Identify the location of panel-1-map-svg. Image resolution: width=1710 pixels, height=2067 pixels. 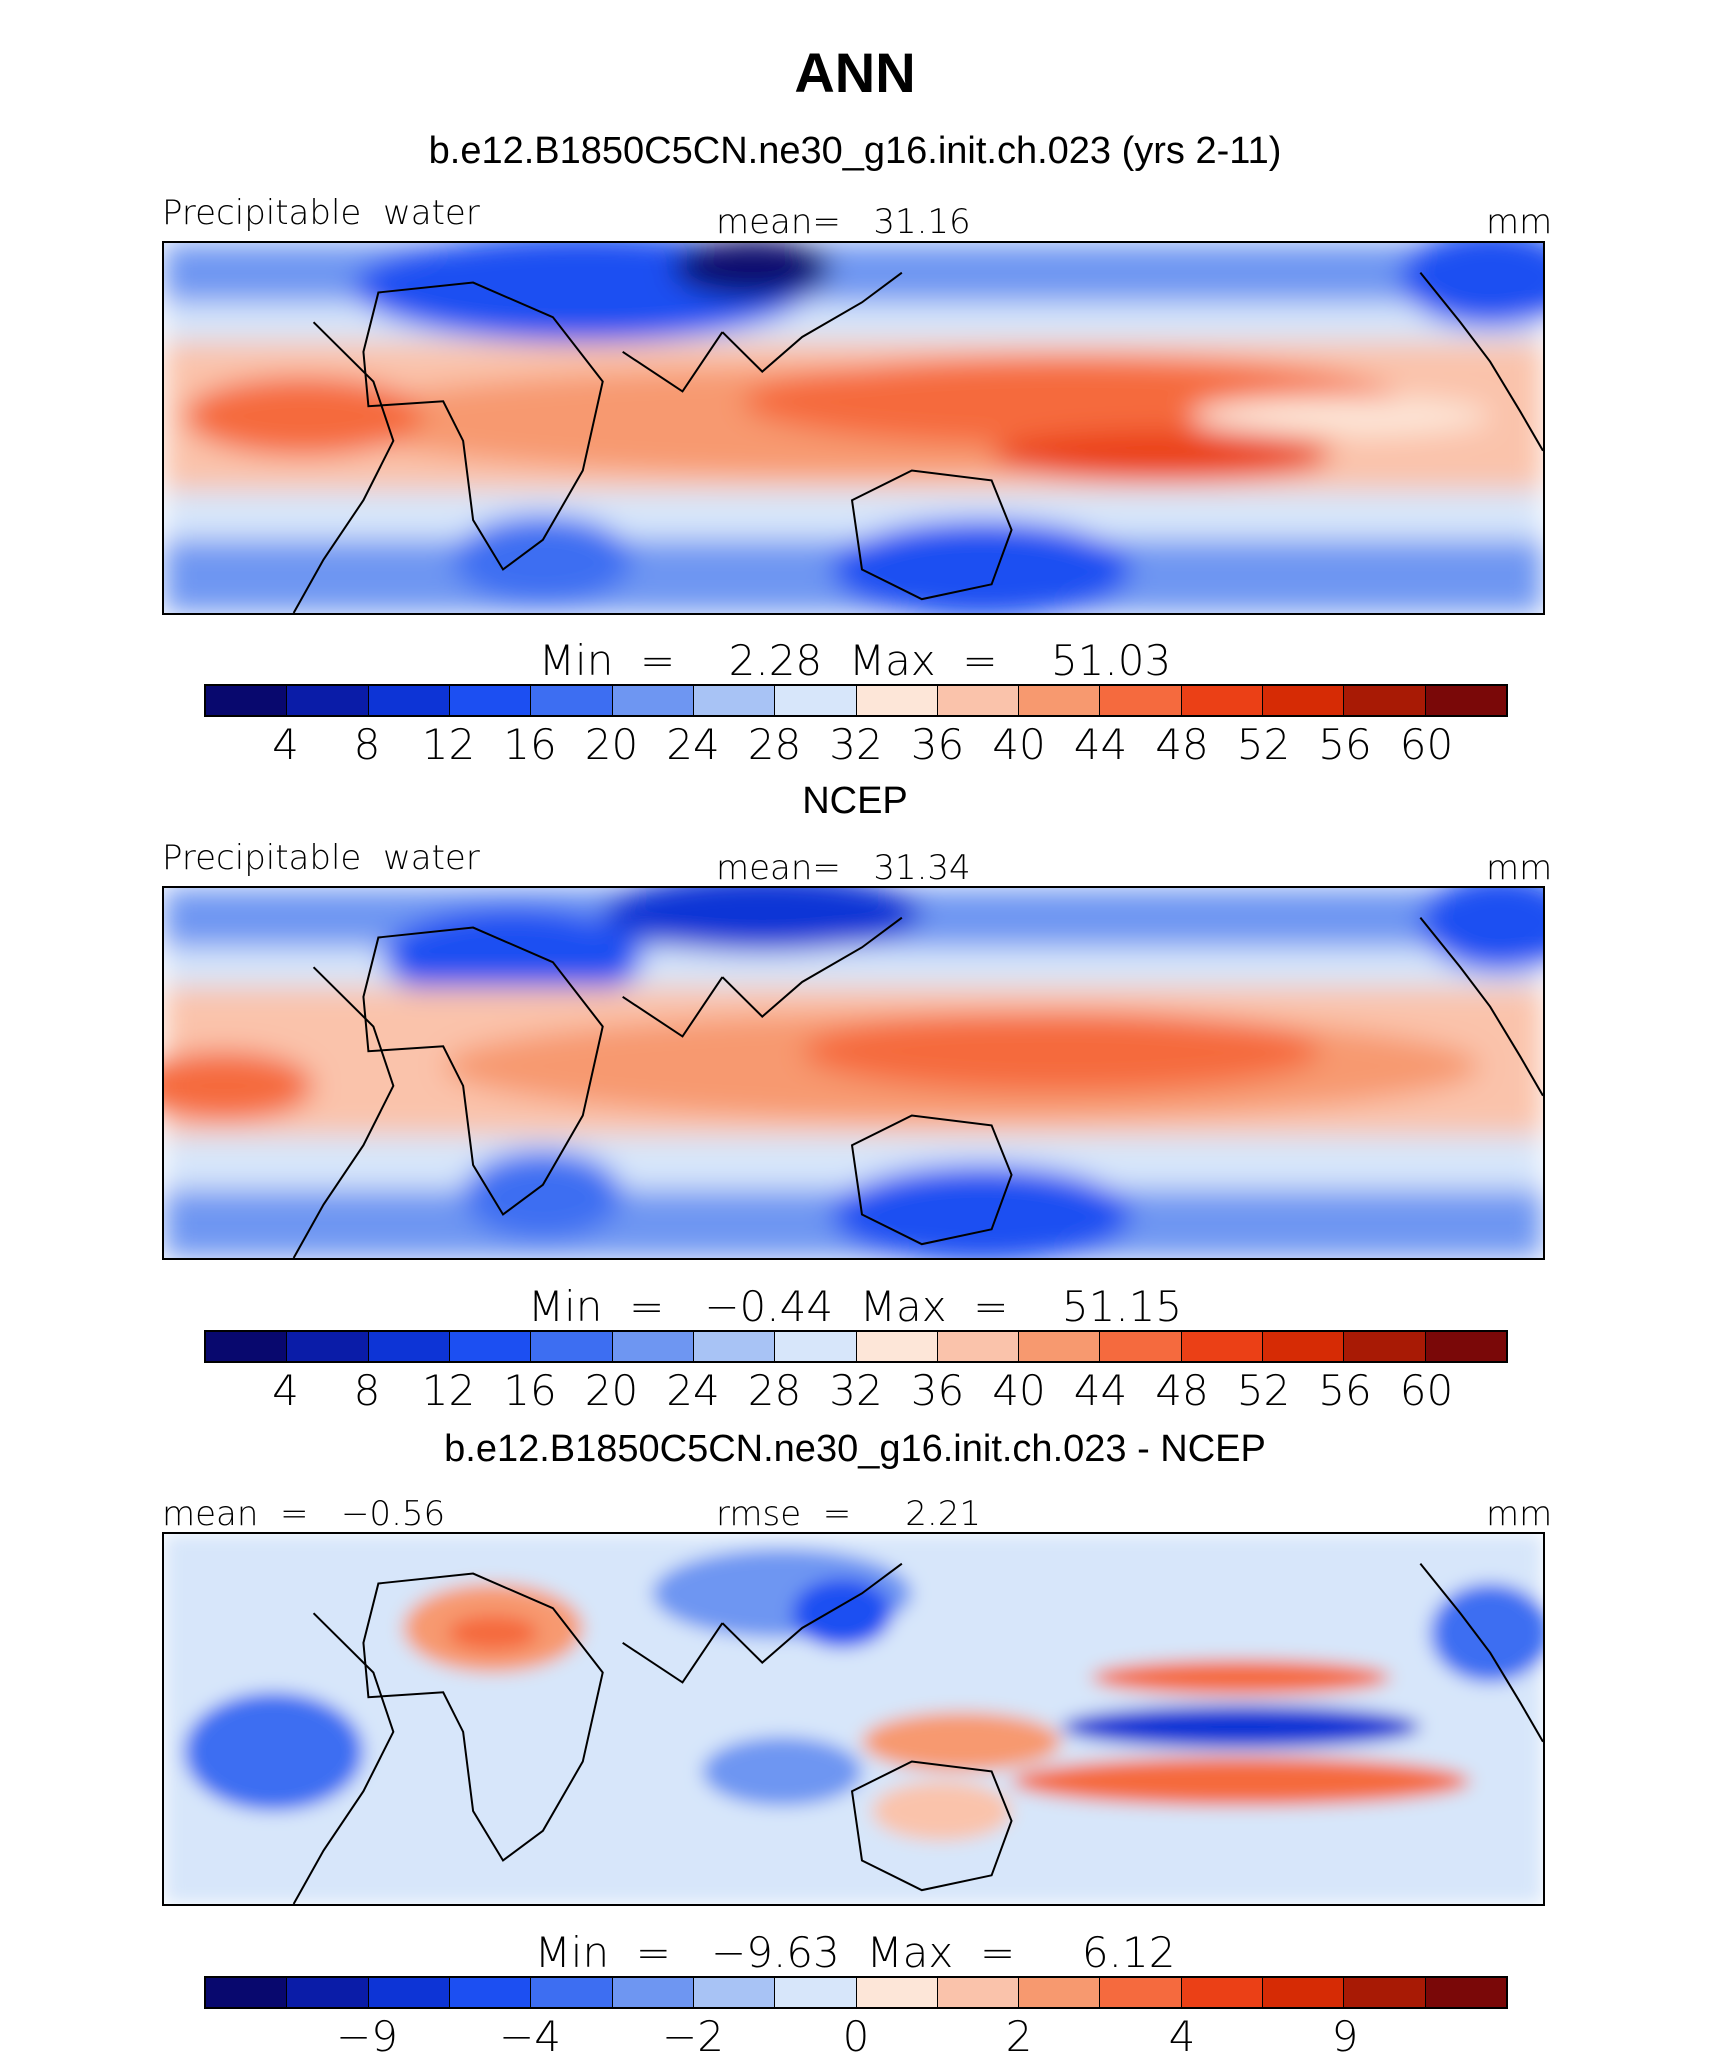
(853, 428).